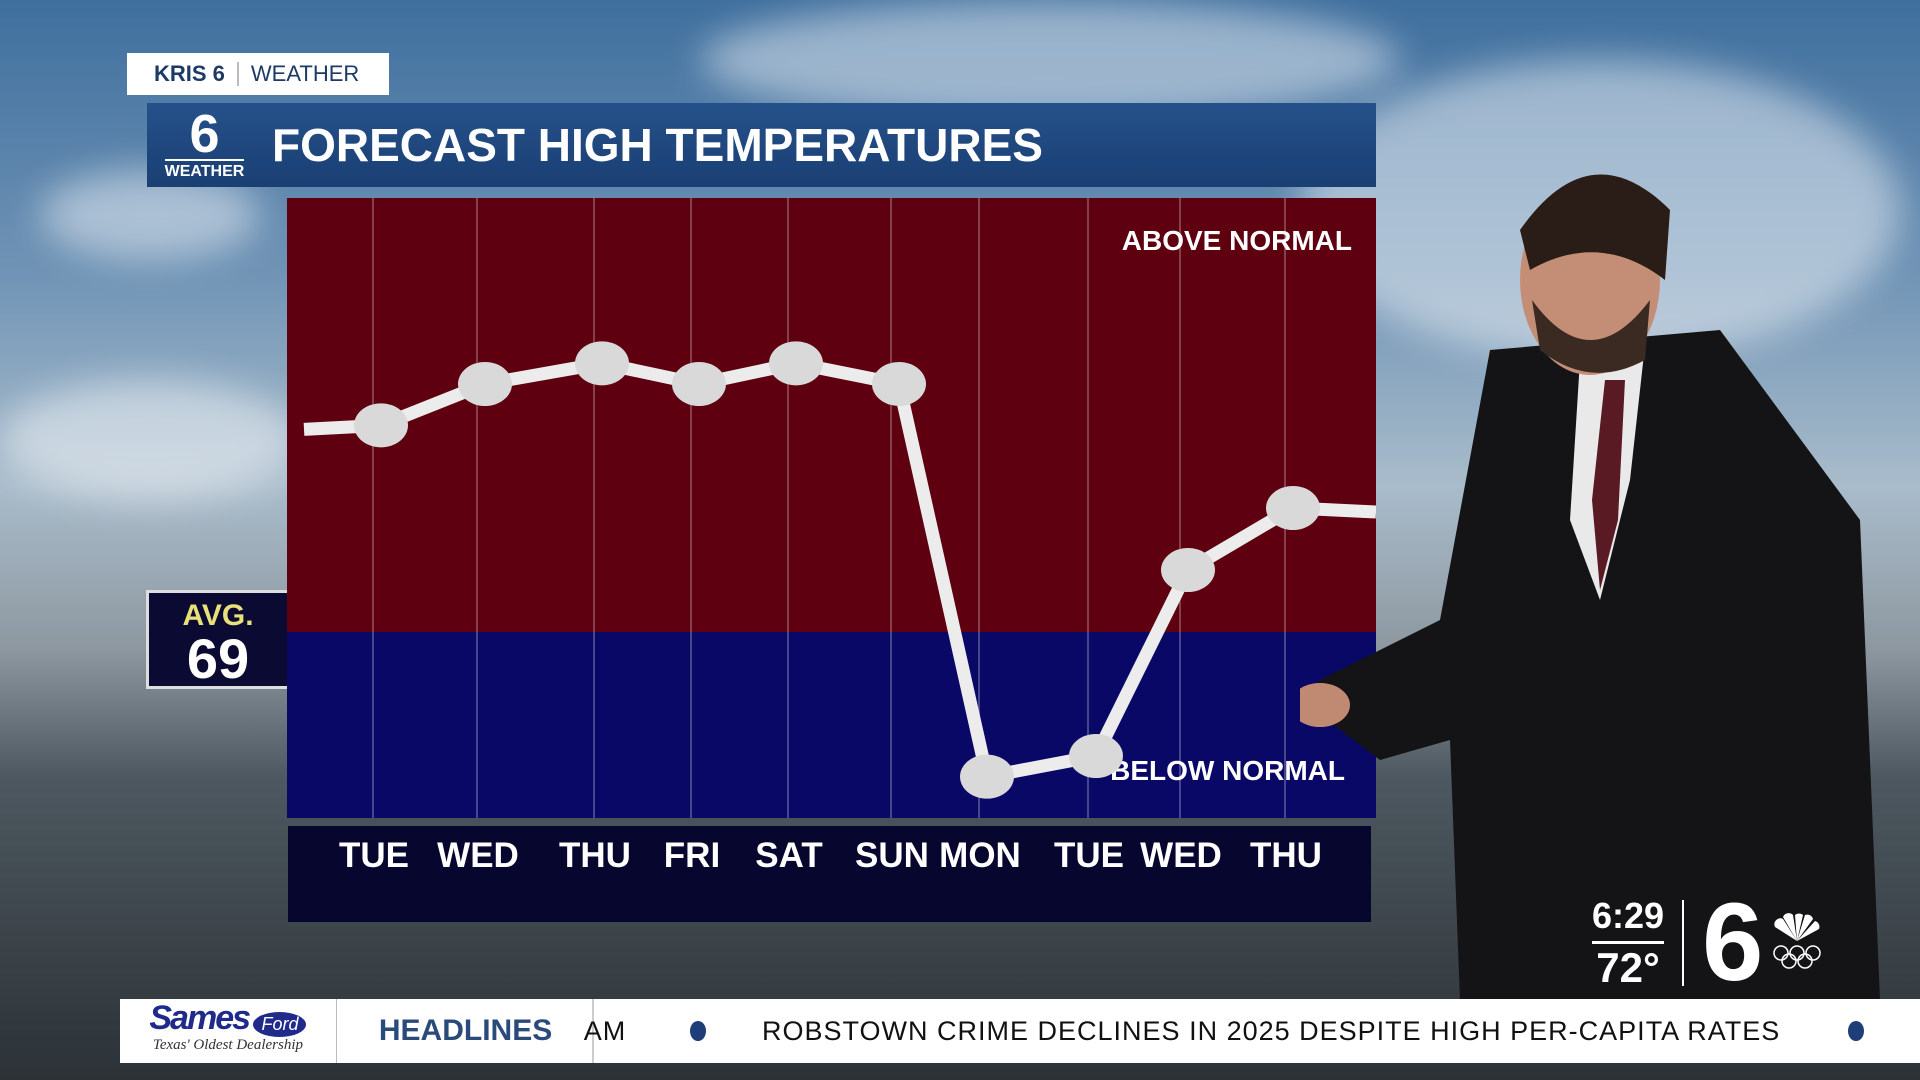 The width and height of the screenshot is (1920, 1080). Describe the element at coordinates (218, 615) in the screenshot. I see `avg-label: AVG.` at that location.